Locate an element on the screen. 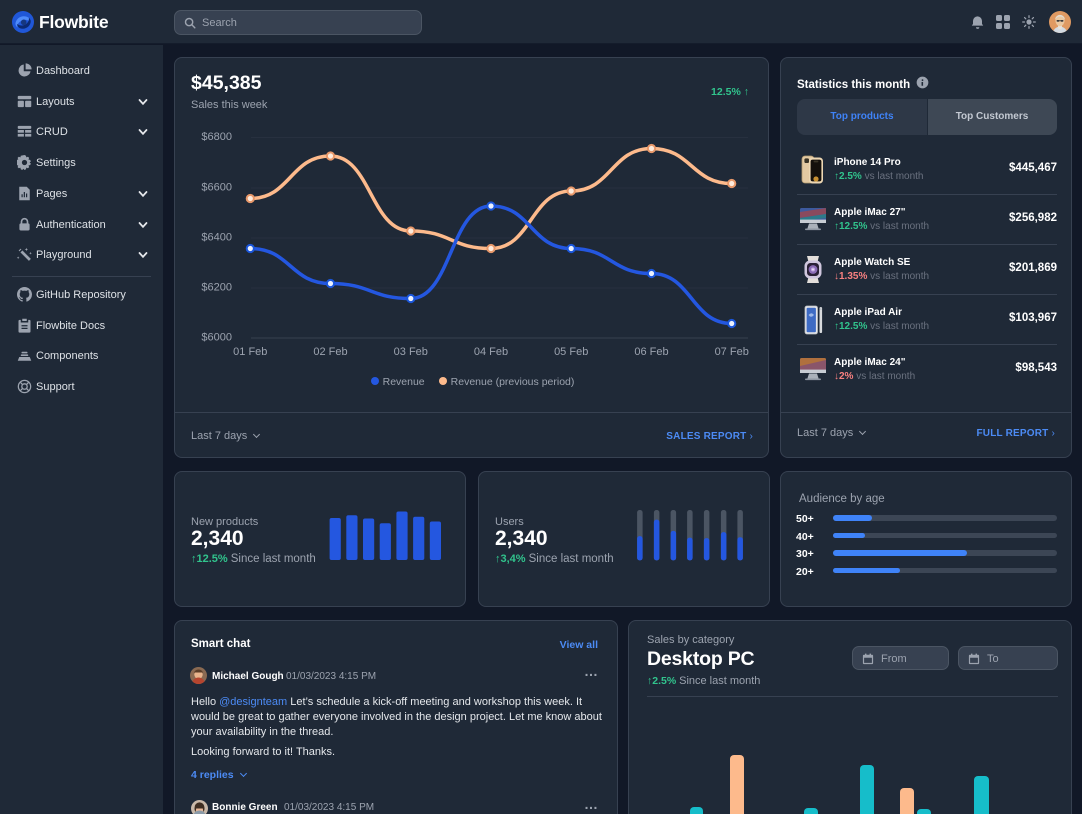 The height and width of the screenshot is (814, 1082). svg-text: $6000 is located at coordinates (216, 338).